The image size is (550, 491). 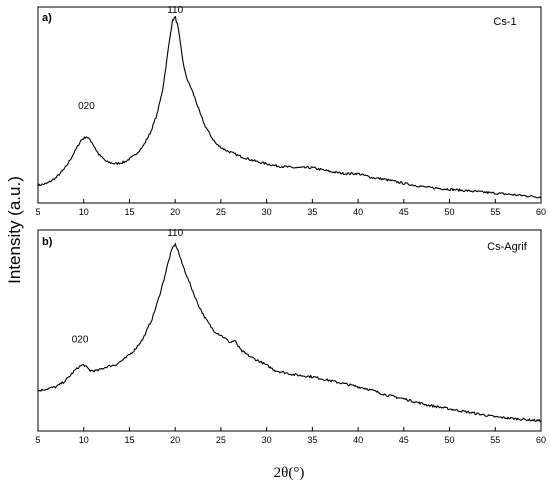 I want to click on panel-b-x-tick-label: 10, so click(x=84, y=440).